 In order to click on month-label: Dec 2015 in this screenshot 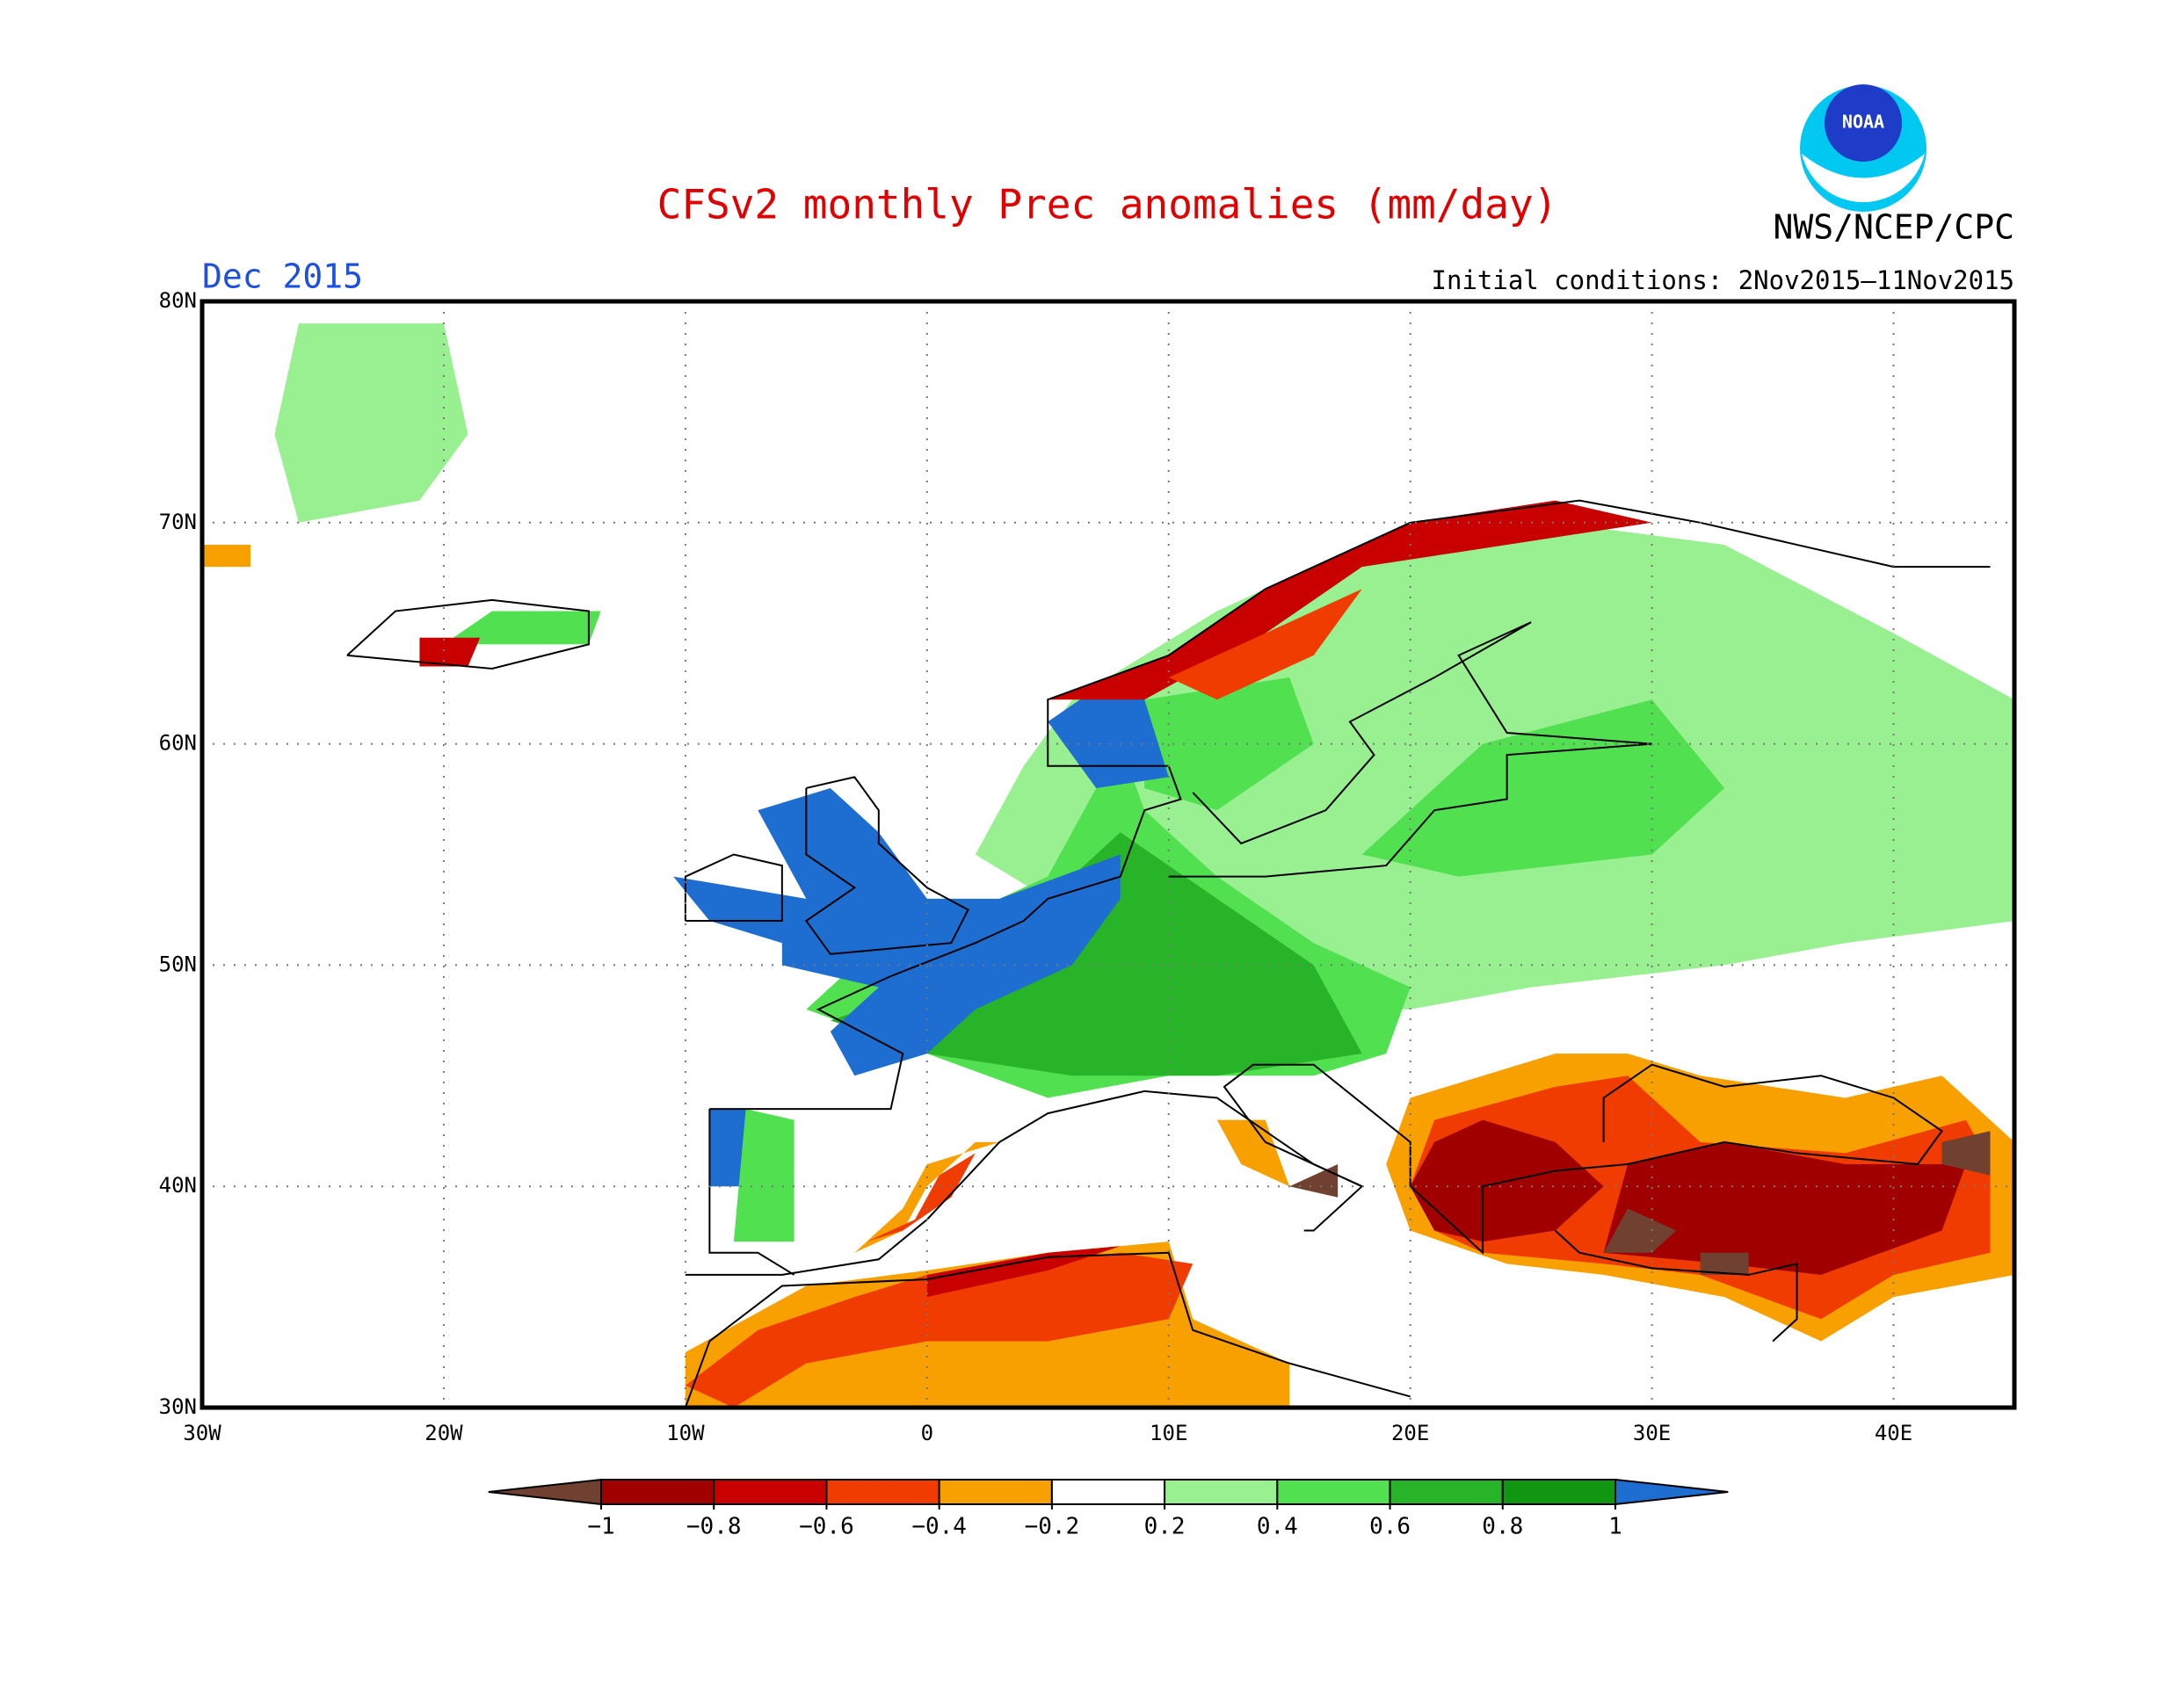, I will do `click(282, 276)`.